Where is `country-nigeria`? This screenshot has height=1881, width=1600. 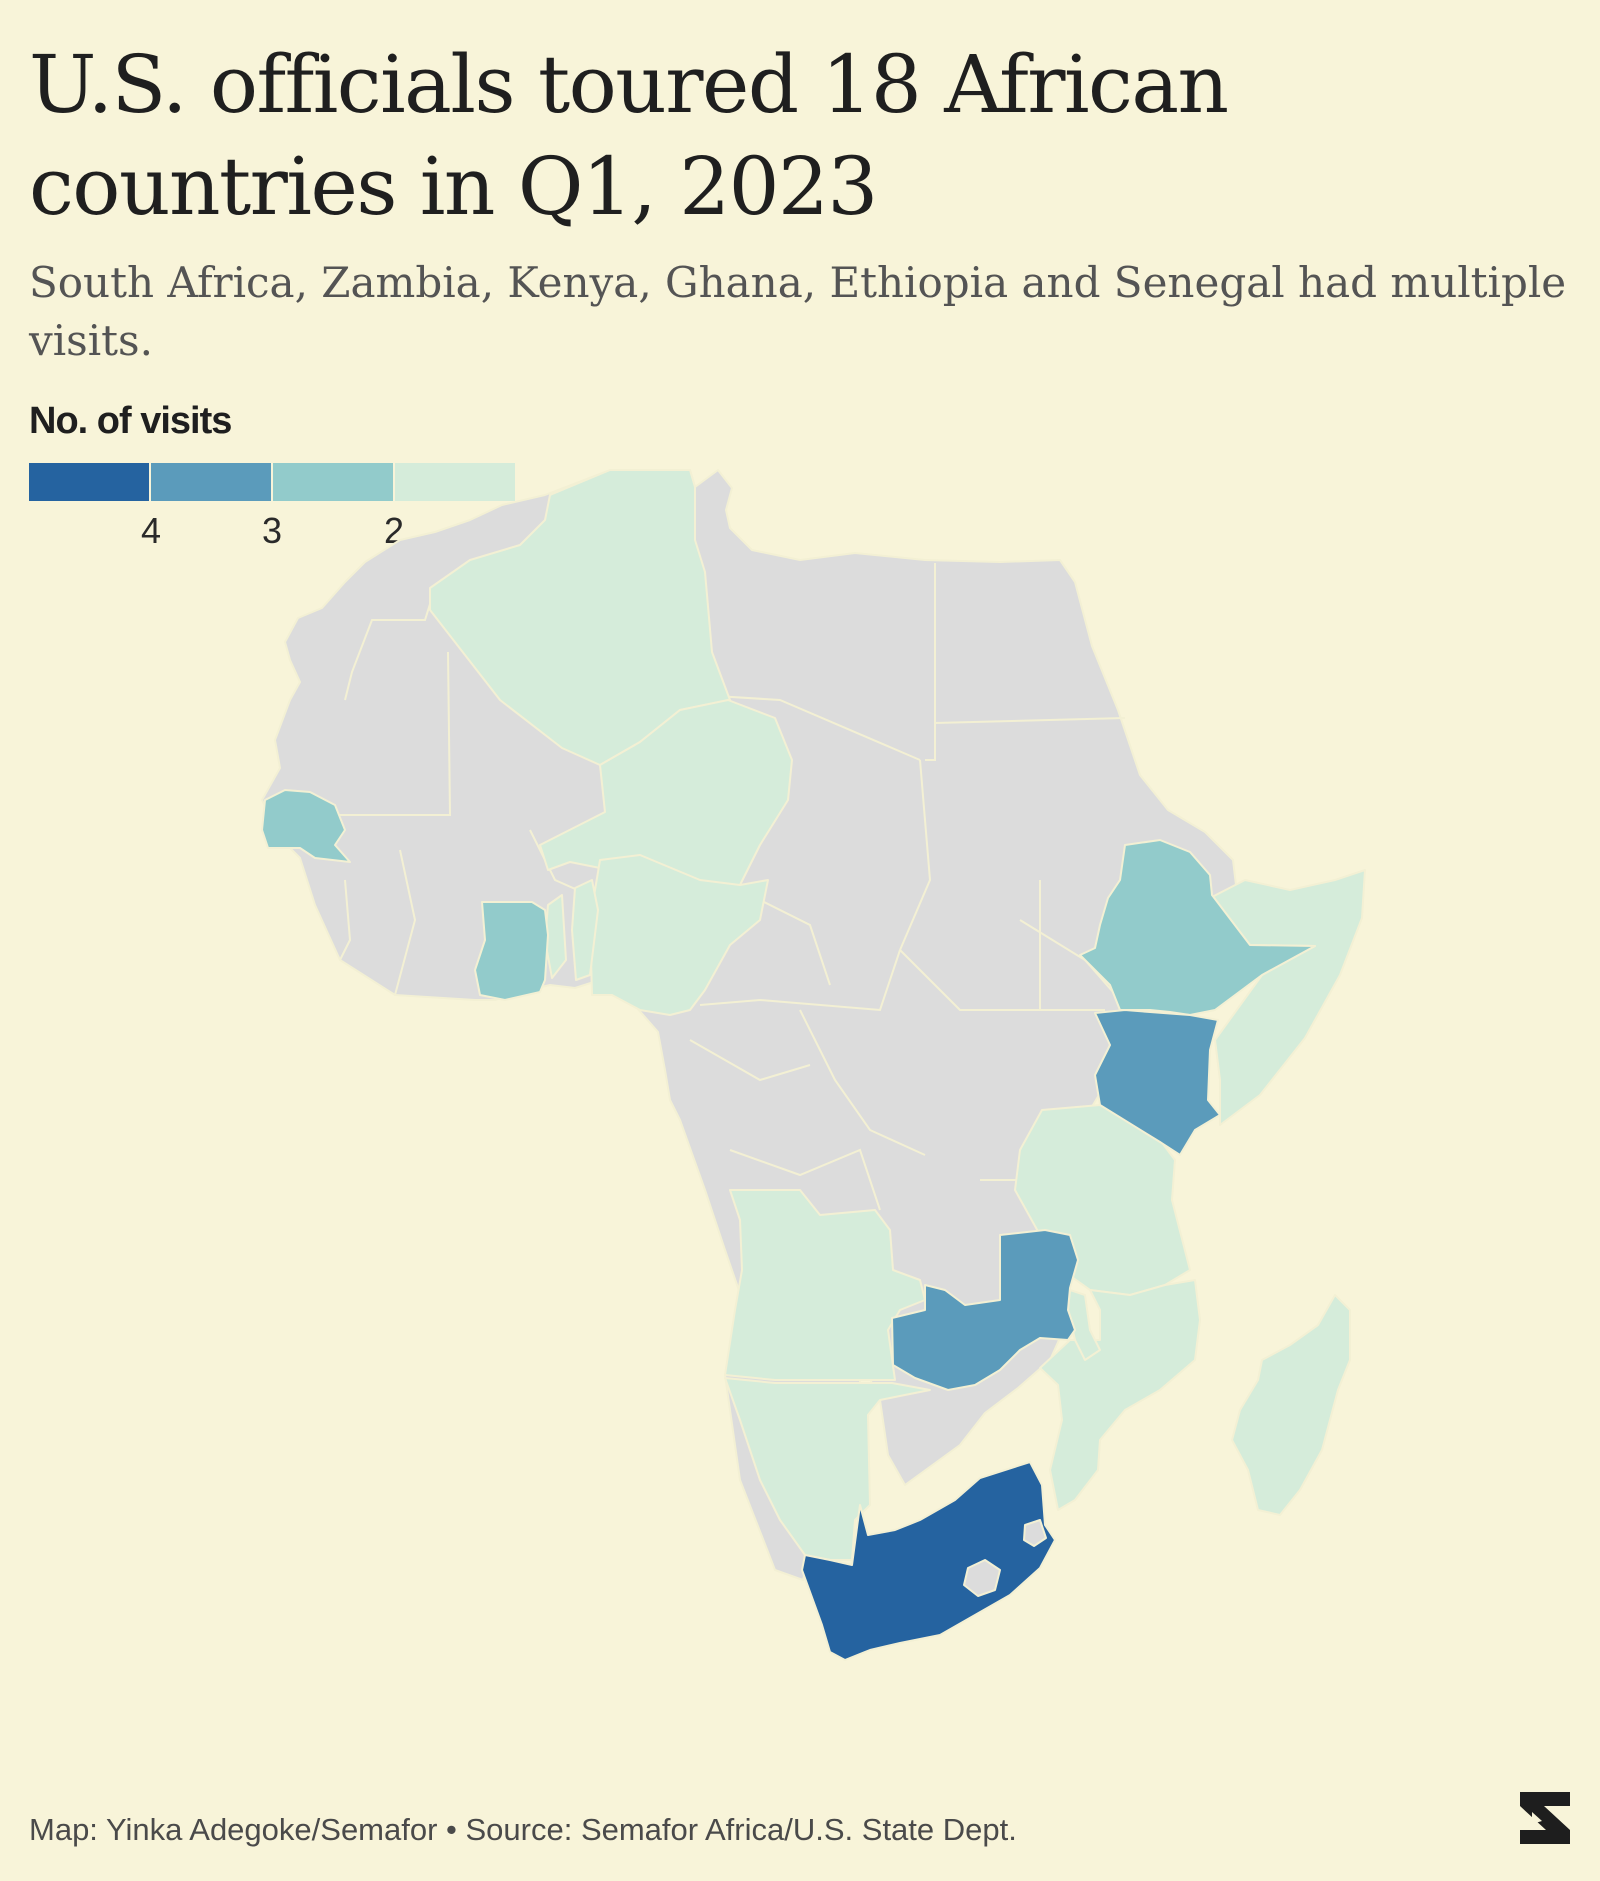 country-nigeria is located at coordinates (679, 935).